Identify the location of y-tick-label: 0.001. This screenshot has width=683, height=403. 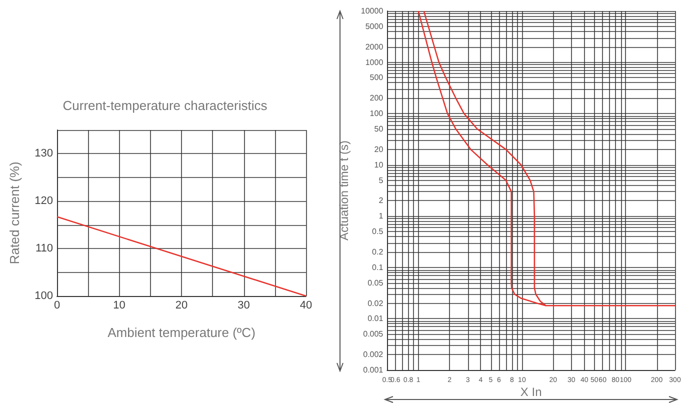
(373, 370).